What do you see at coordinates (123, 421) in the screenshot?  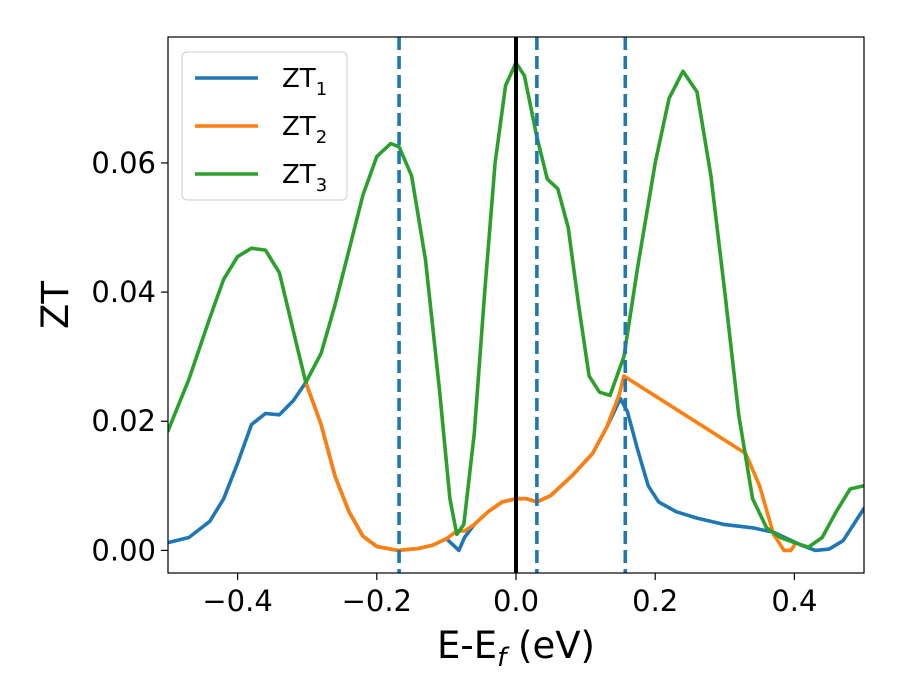 I see `y-tick-label: 0.02` at bounding box center [123, 421].